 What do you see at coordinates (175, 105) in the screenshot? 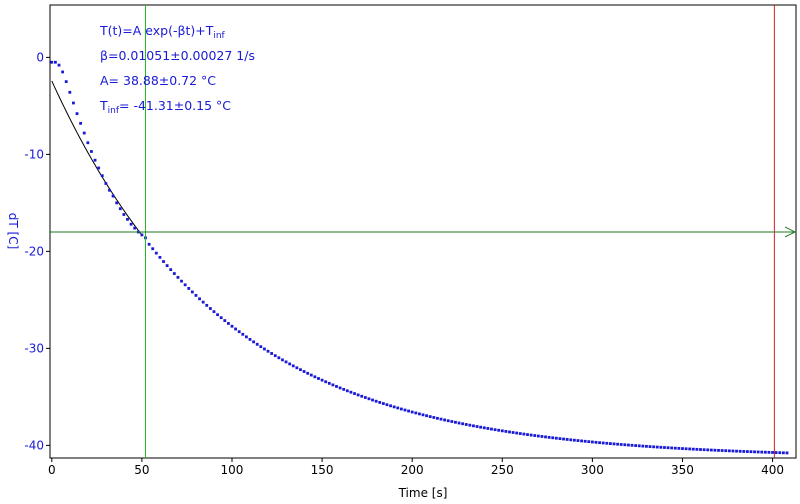
I see `tinf-value: = -41.31±0.15 °C` at bounding box center [175, 105].